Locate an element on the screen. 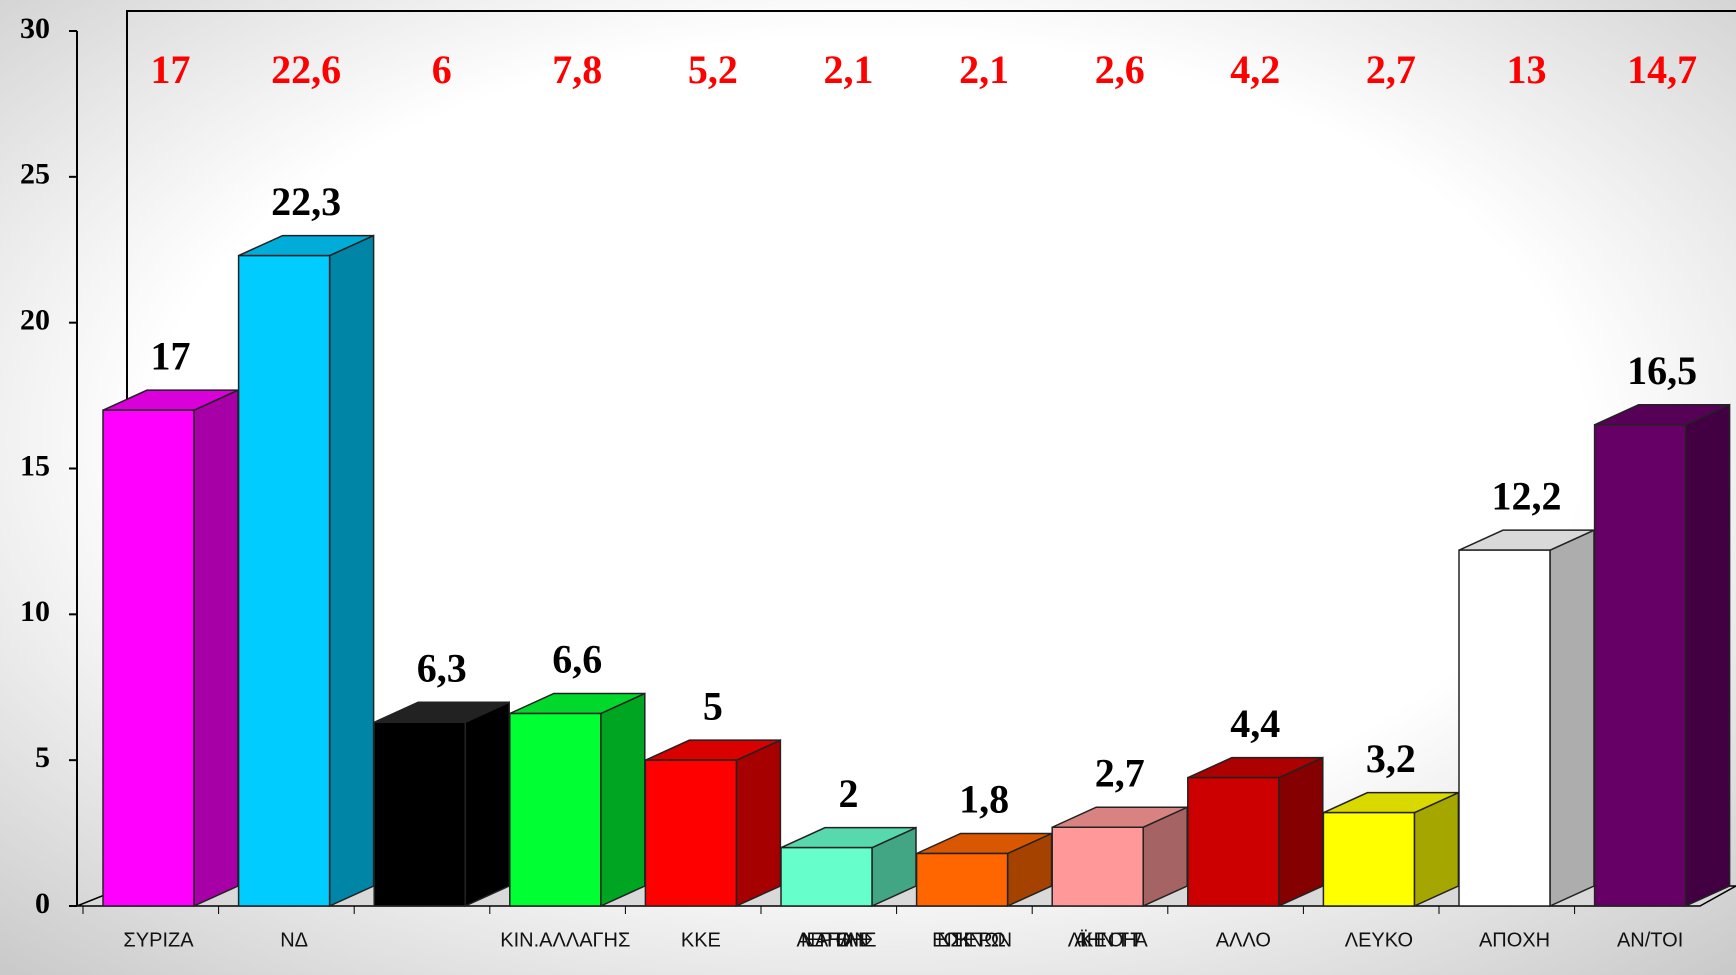 Image resolution: width=1736 pixels, height=975 pixels. reference-label: 7,8 is located at coordinates (577, 69).